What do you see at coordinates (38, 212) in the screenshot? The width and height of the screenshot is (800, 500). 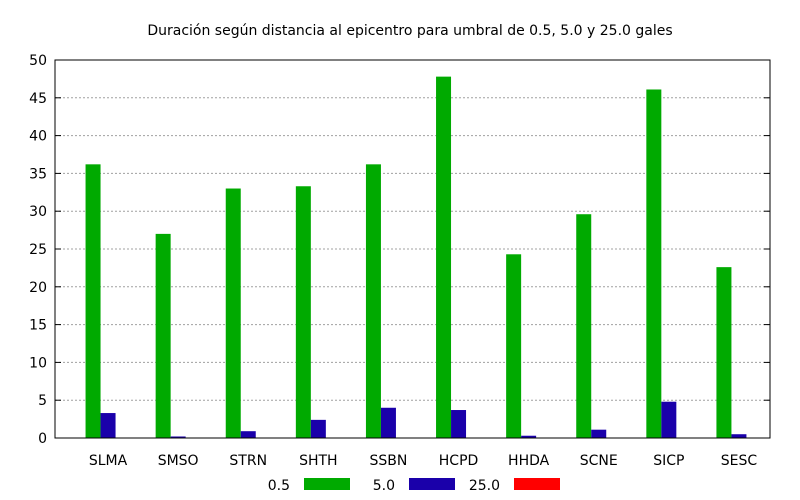 I see `y-tick-label: 30` at bounding box center [38, 212].